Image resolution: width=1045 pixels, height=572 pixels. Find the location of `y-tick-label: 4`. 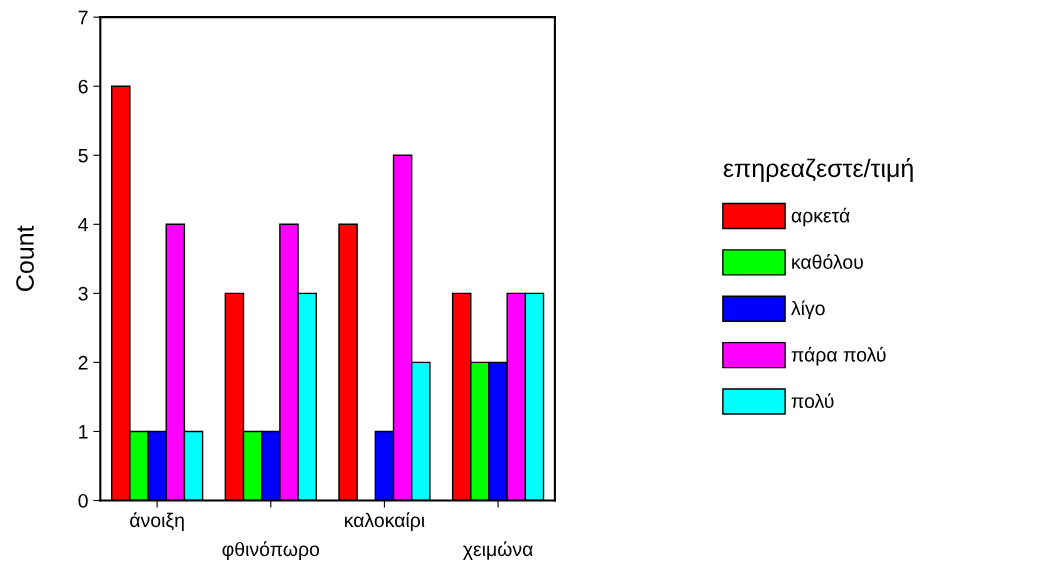

y-tick-label: 4 is located at coordinates (83, 224).